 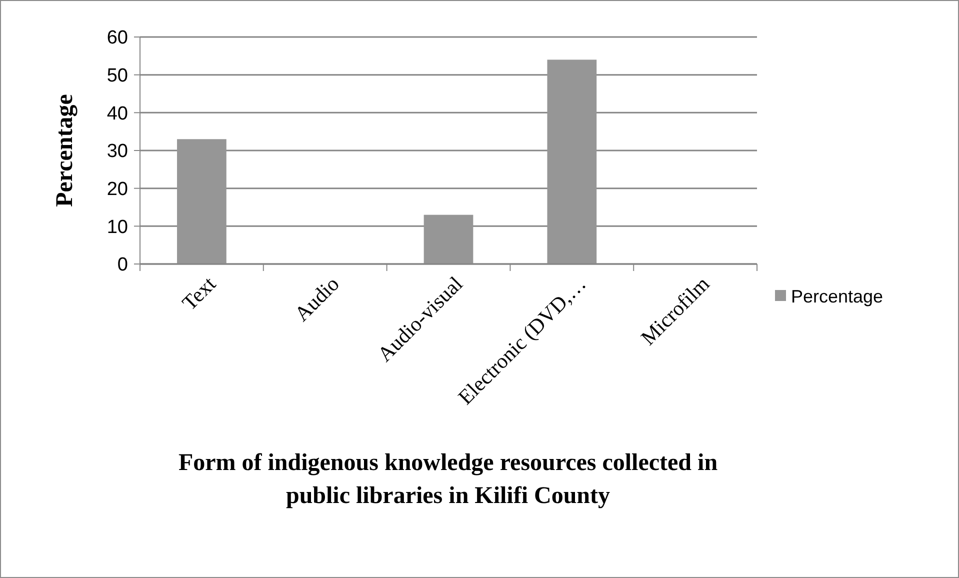 What do you see at coordinates (117, 227) in the screenshot?
I see `y-tick-label: 10` at bounding box center [117, 227].